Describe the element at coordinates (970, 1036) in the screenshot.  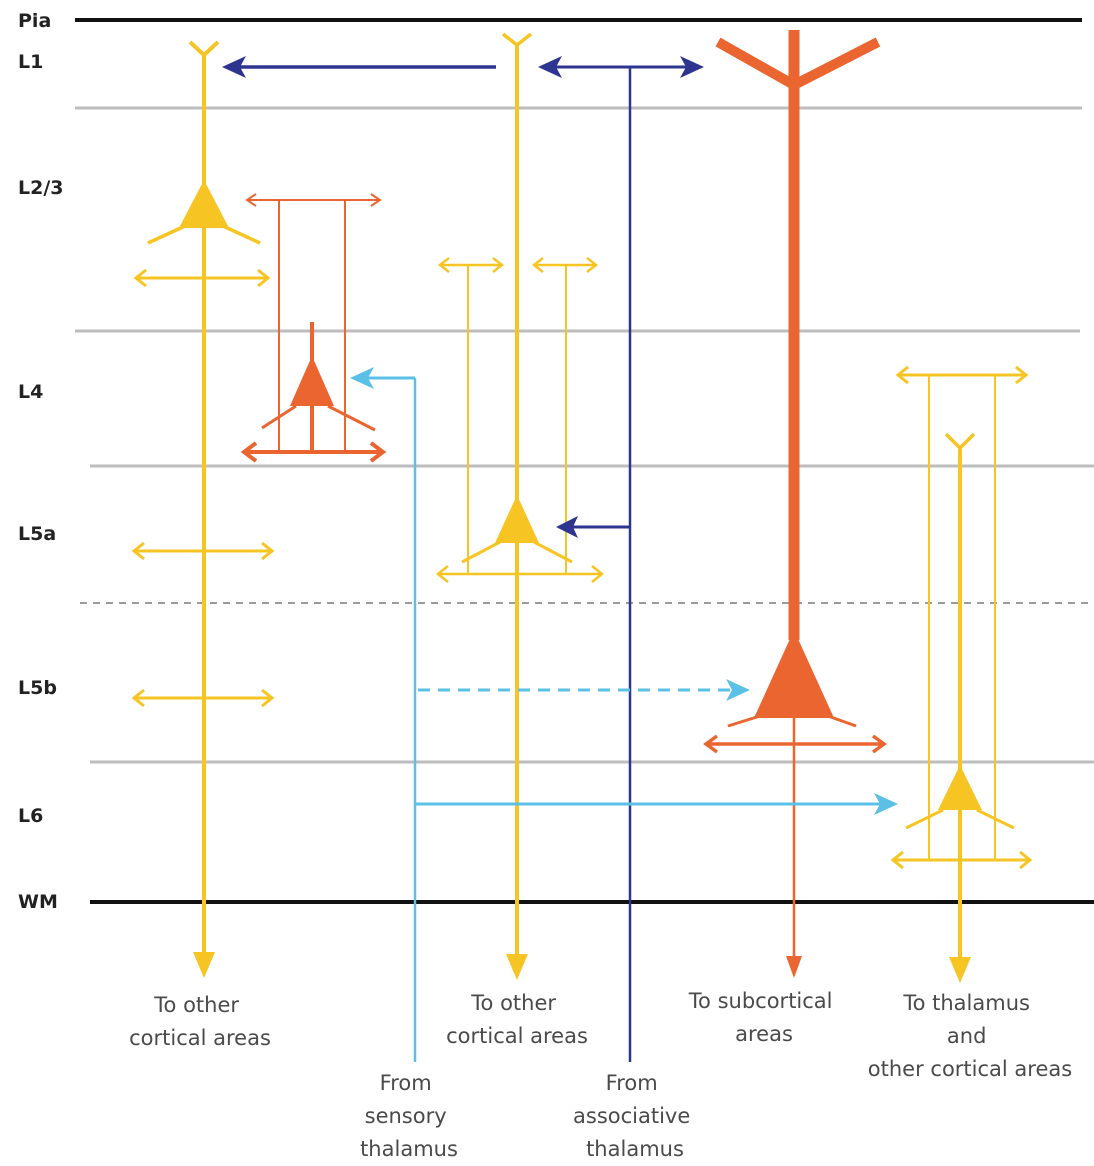
I see `caption-thalamus-out: To thalamus and other cortical areas` at that location.